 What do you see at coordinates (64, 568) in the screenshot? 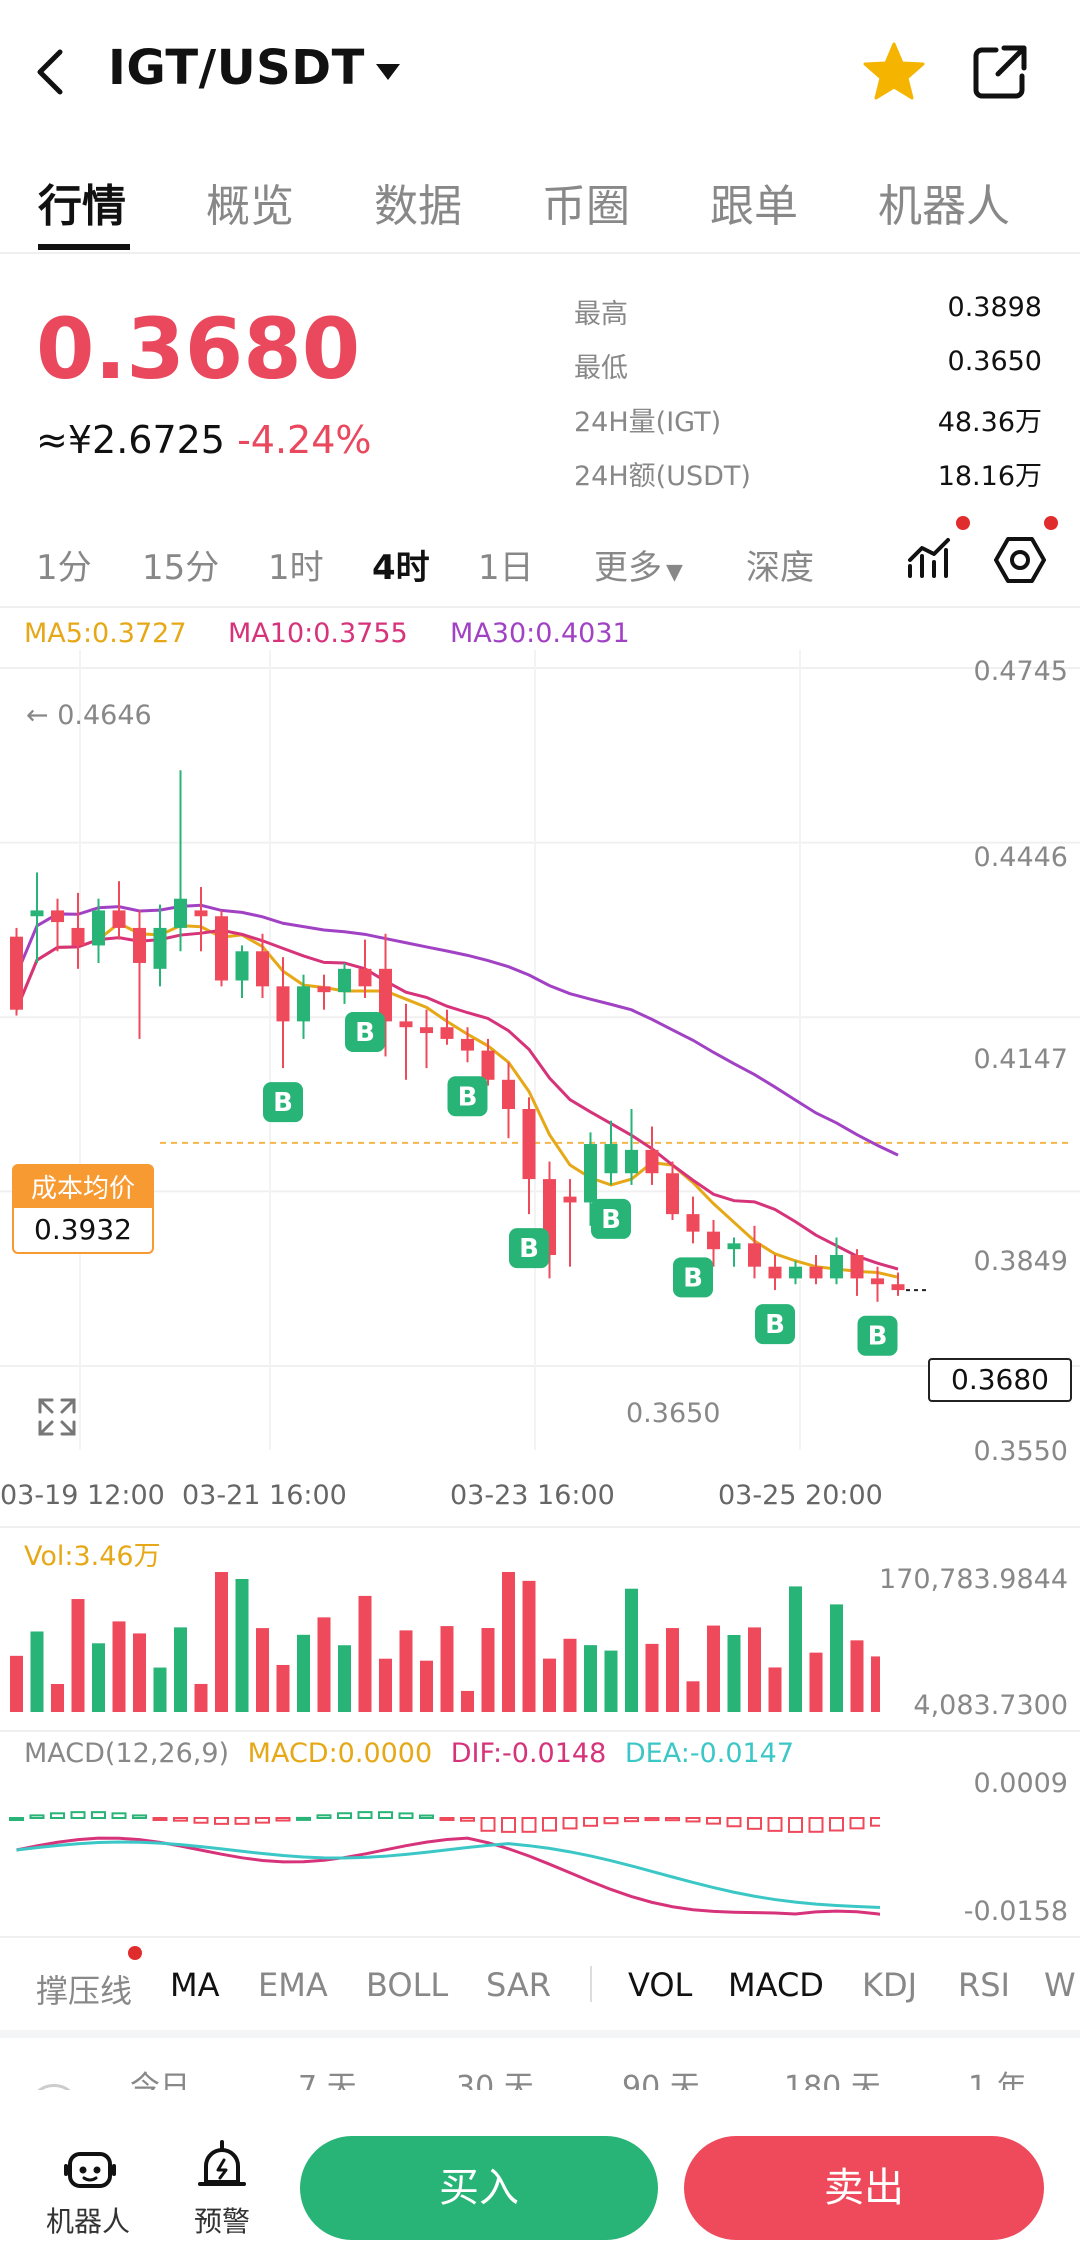
I see `interval-1m: 1分` at bounding box center [64, 568].